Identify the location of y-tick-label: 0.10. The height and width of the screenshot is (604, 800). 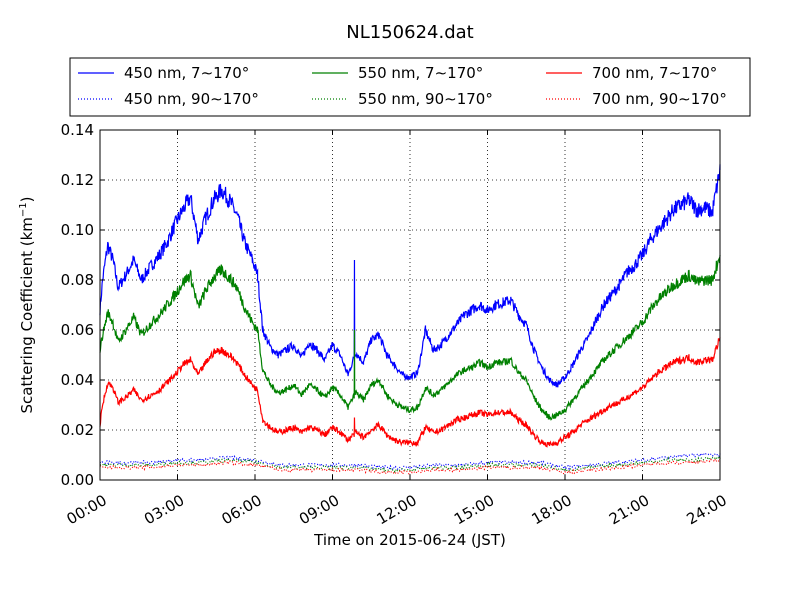
(77, 230).